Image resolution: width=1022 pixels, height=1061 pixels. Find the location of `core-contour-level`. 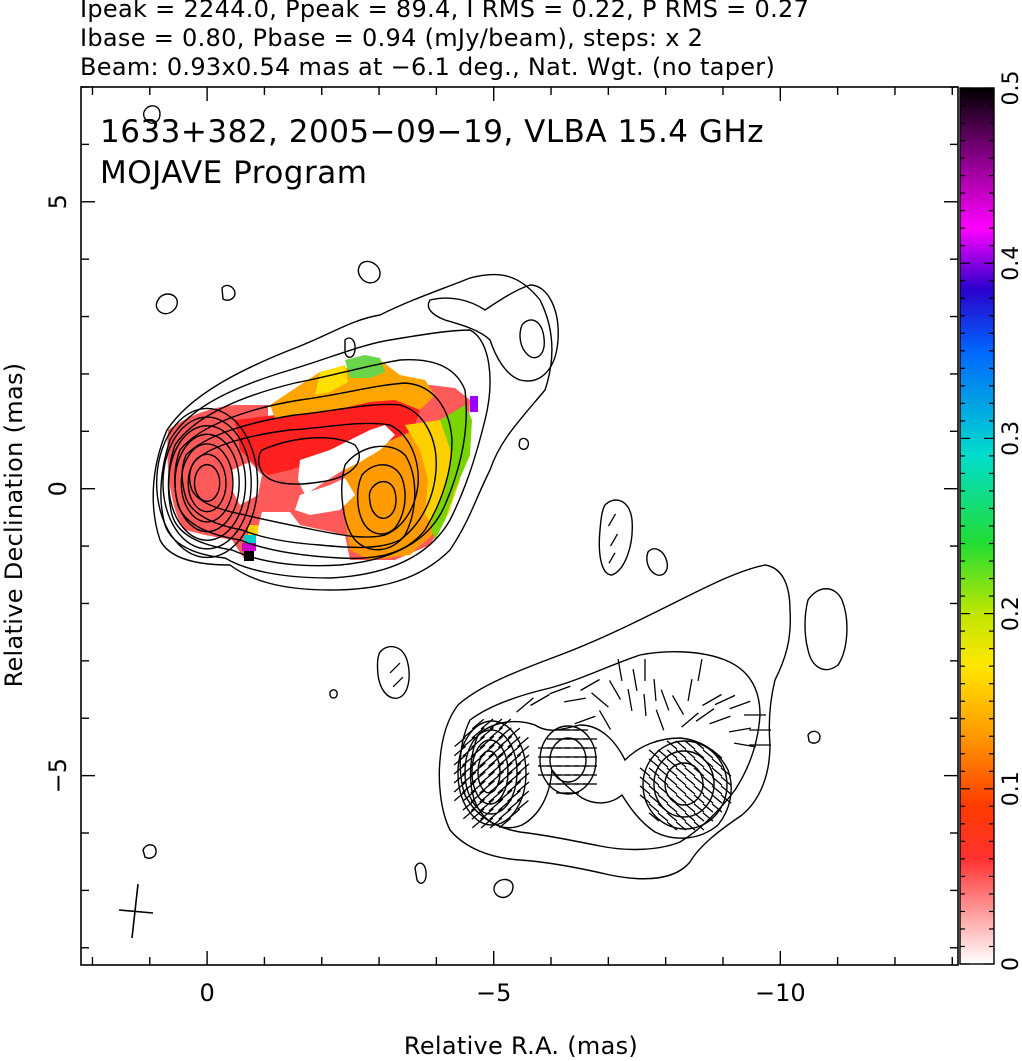

core-contour-level is located at coordinates (207, 483).